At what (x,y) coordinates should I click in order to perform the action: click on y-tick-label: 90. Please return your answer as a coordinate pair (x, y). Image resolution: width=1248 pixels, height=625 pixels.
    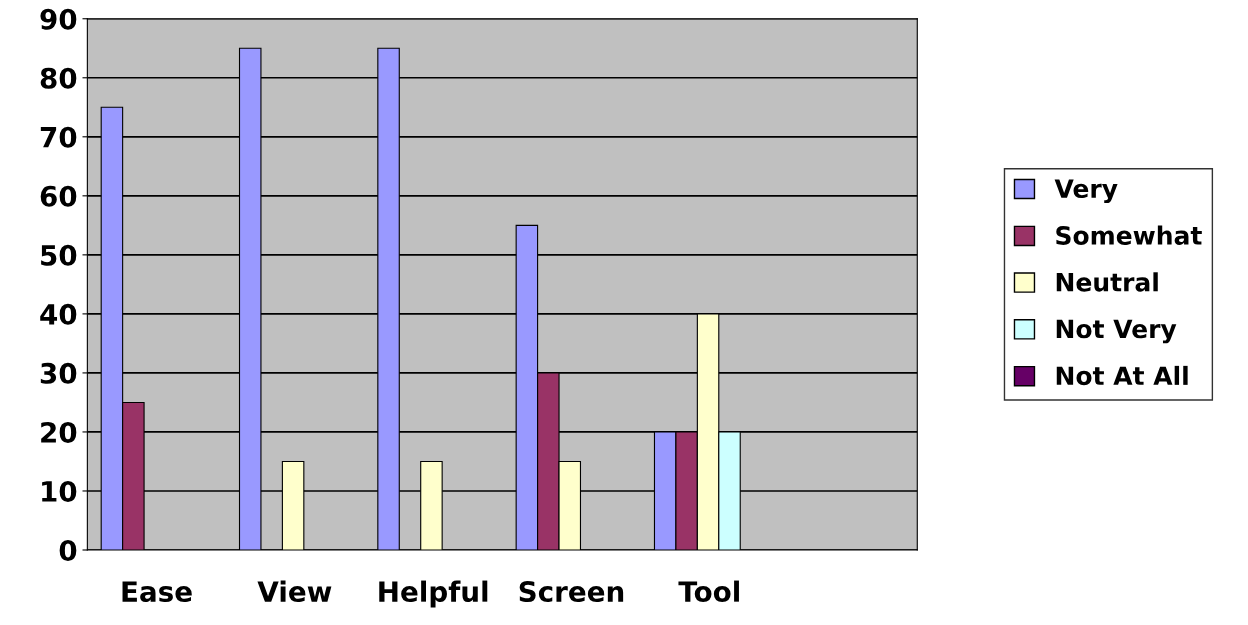
    Looking at the image, I should click on (58, 19).